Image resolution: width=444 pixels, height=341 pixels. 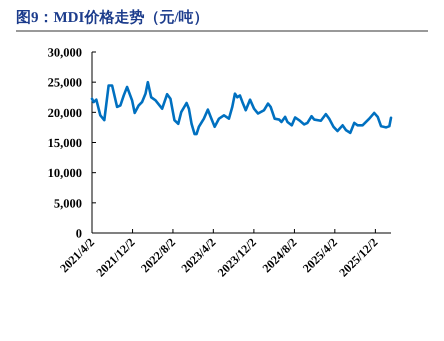 I want to click on y-tick-label: 10,000, so click(x=65, y=173).